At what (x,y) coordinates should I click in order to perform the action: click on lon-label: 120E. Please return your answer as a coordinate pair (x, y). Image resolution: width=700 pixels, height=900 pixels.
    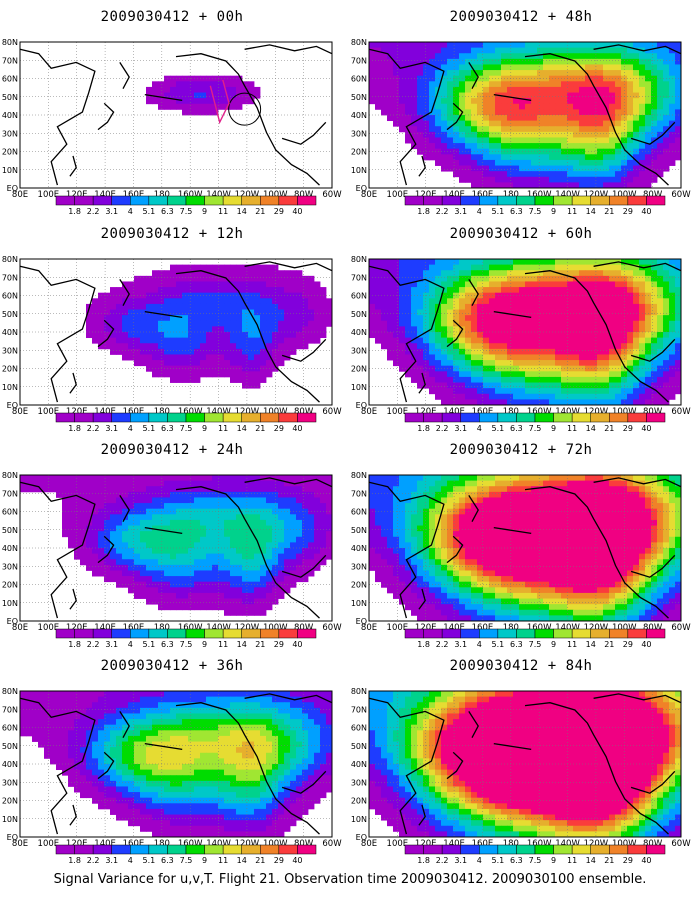
    Looking at the image, I should click on (426, 195).